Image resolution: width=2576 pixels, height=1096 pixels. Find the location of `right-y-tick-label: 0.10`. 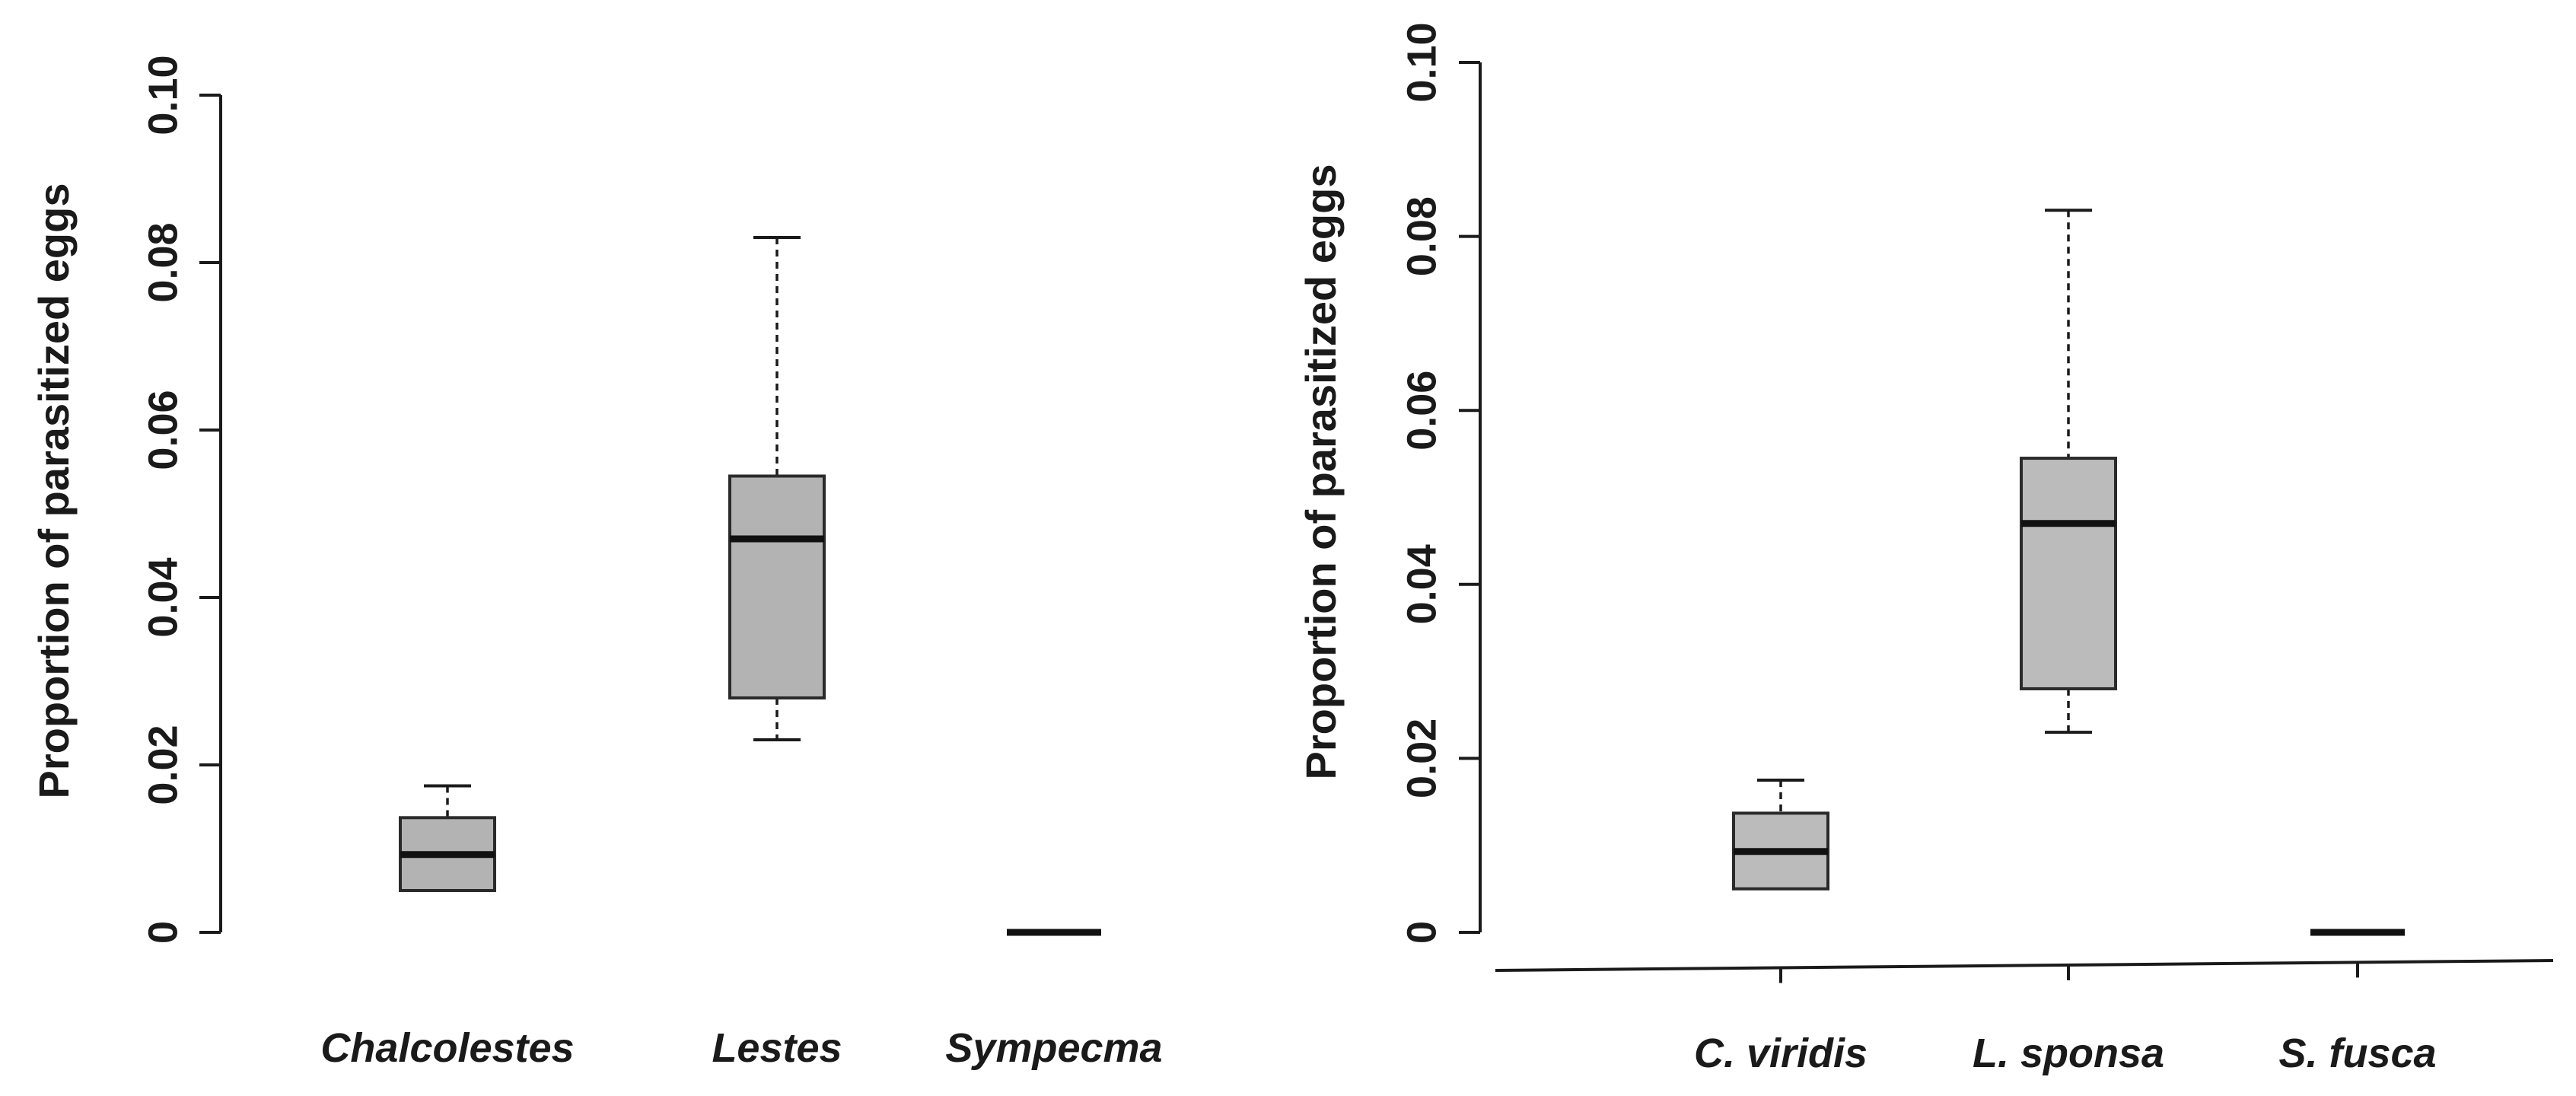

right-y-tick-label: 0.10 is located at coordinates (1421, 62).